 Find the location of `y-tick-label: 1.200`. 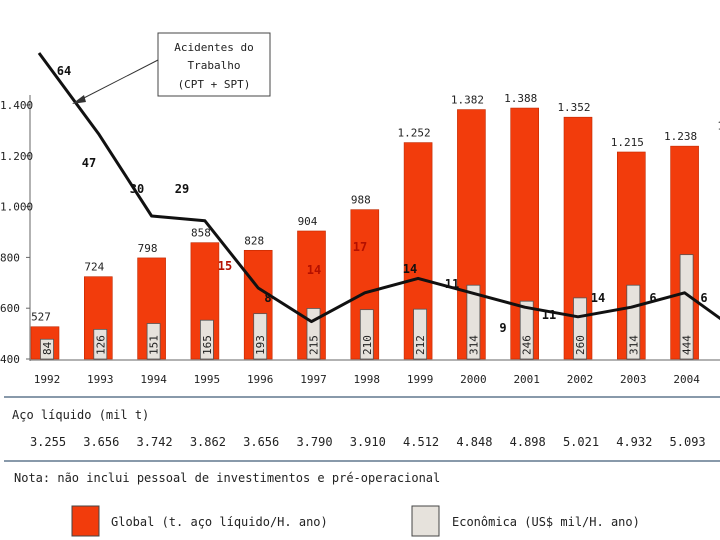

y-tick-label: 1.200 is located at coordinates (16, 156).